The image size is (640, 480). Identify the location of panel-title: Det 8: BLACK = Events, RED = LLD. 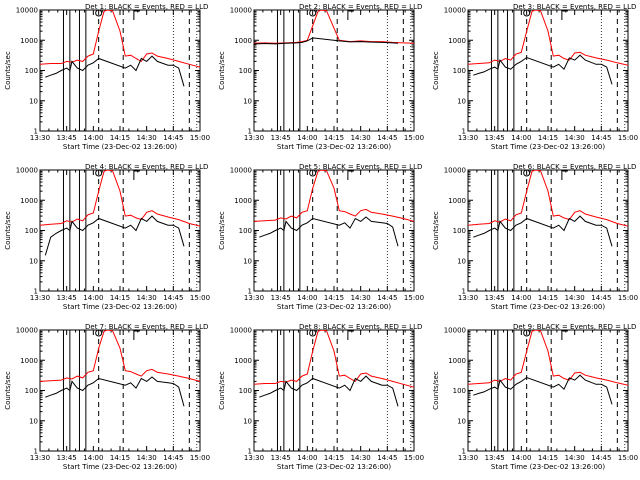
(360, 327).